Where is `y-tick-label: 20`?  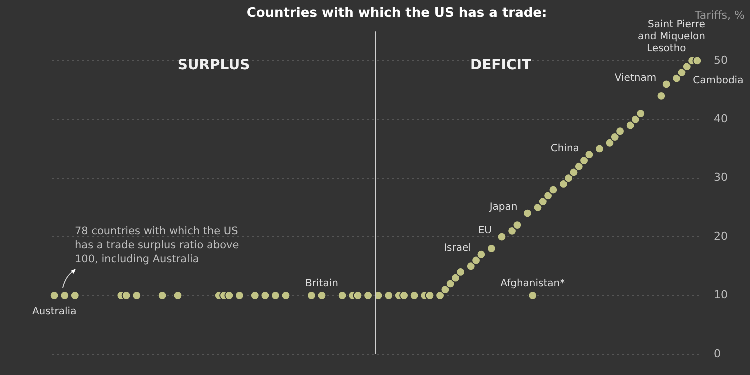
y-tick-label: 20 is located at coordinates (721, 236).